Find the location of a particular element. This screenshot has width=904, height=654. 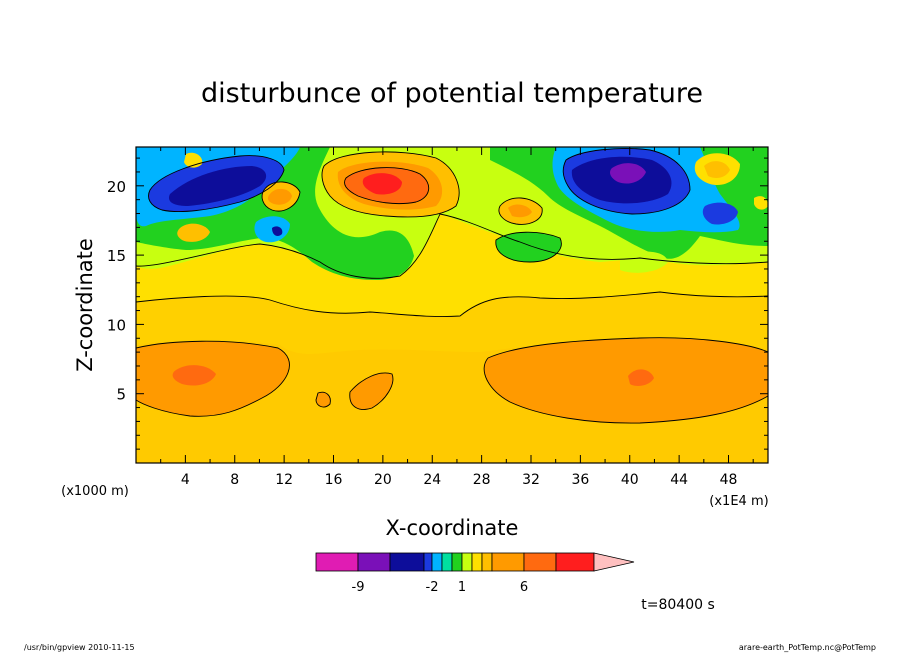

blob-lower-right-orange is located at coordinates (626, 380).